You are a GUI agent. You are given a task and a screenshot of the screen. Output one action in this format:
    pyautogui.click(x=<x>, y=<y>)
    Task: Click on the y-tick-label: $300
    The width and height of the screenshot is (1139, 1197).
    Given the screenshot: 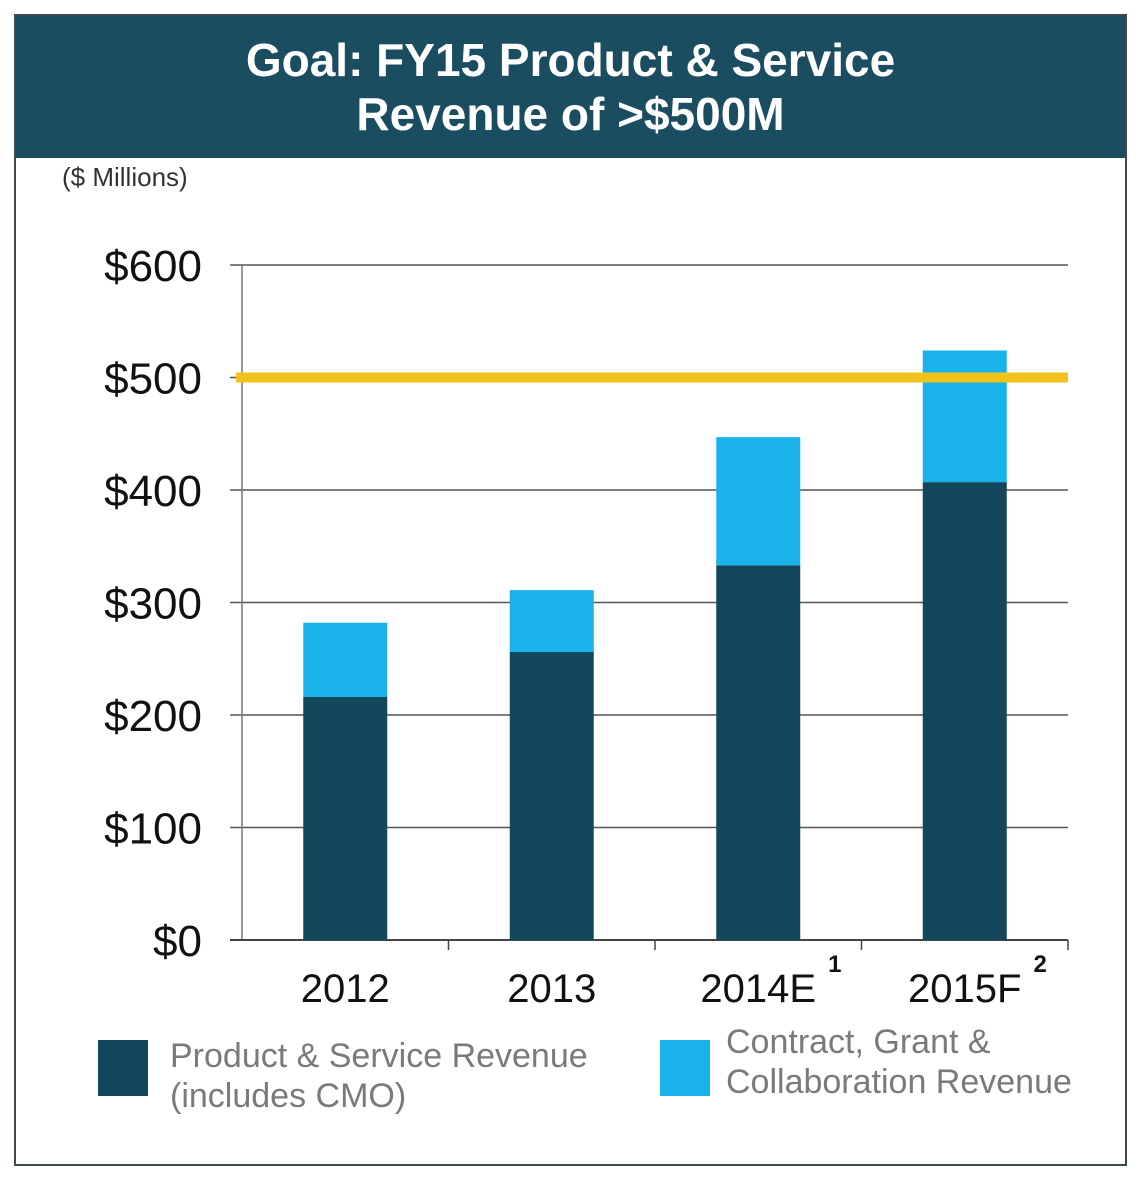 What is the action you would take?
    pyautogui.click(x=153, y=604)
    